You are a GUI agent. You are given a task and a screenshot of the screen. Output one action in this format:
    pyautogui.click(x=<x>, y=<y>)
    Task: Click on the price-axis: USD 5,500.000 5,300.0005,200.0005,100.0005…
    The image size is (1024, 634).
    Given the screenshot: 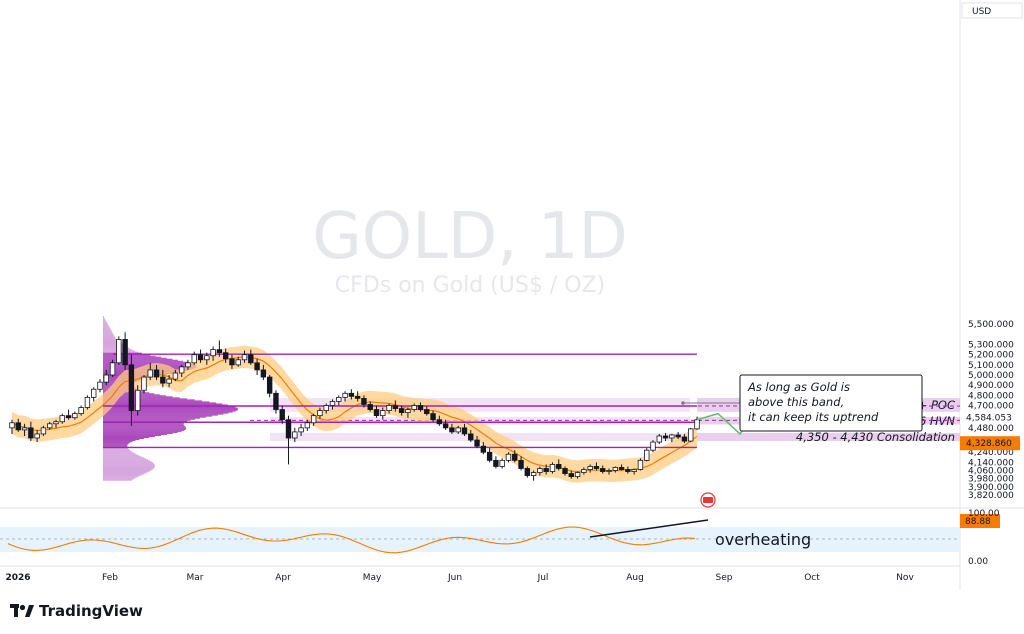 What is the action you would take?
    pyautogui.click(x=991, y=251)
    